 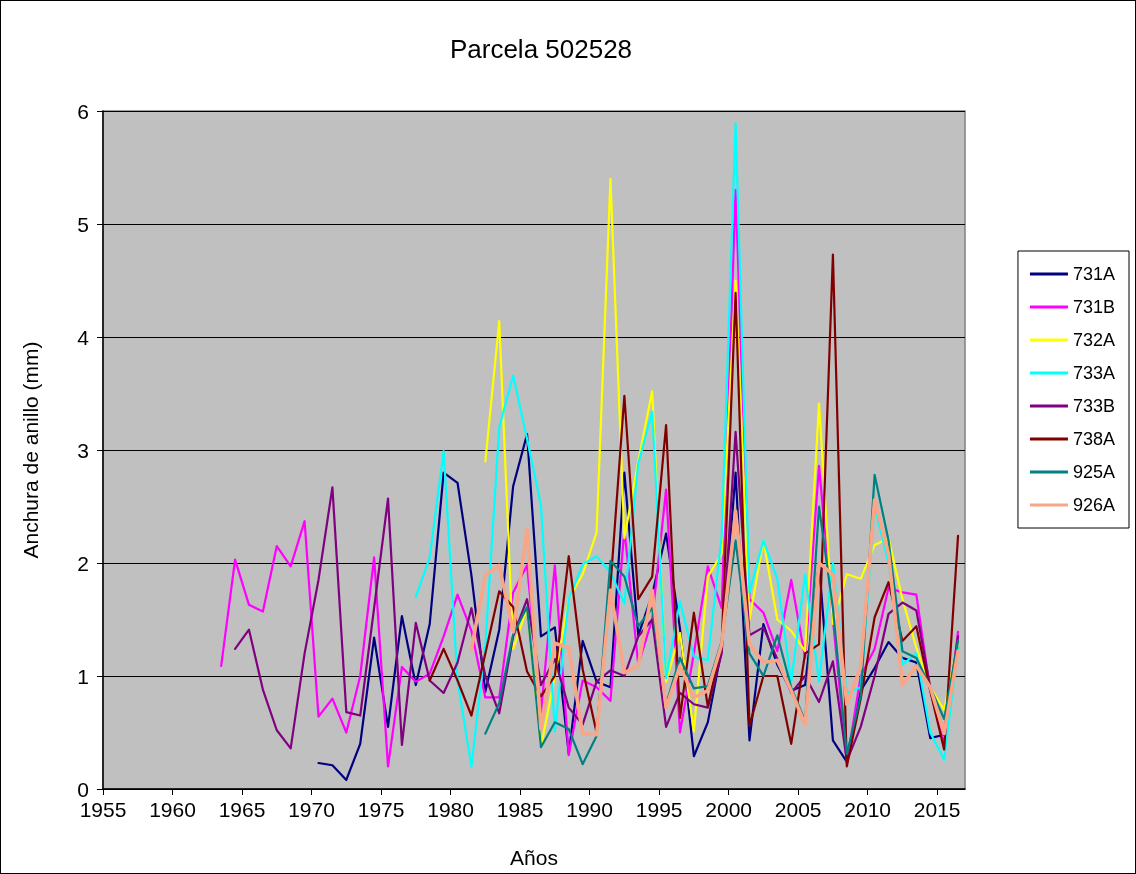 I want to click on legend-label: 731B, so click(x=1094, y=307).